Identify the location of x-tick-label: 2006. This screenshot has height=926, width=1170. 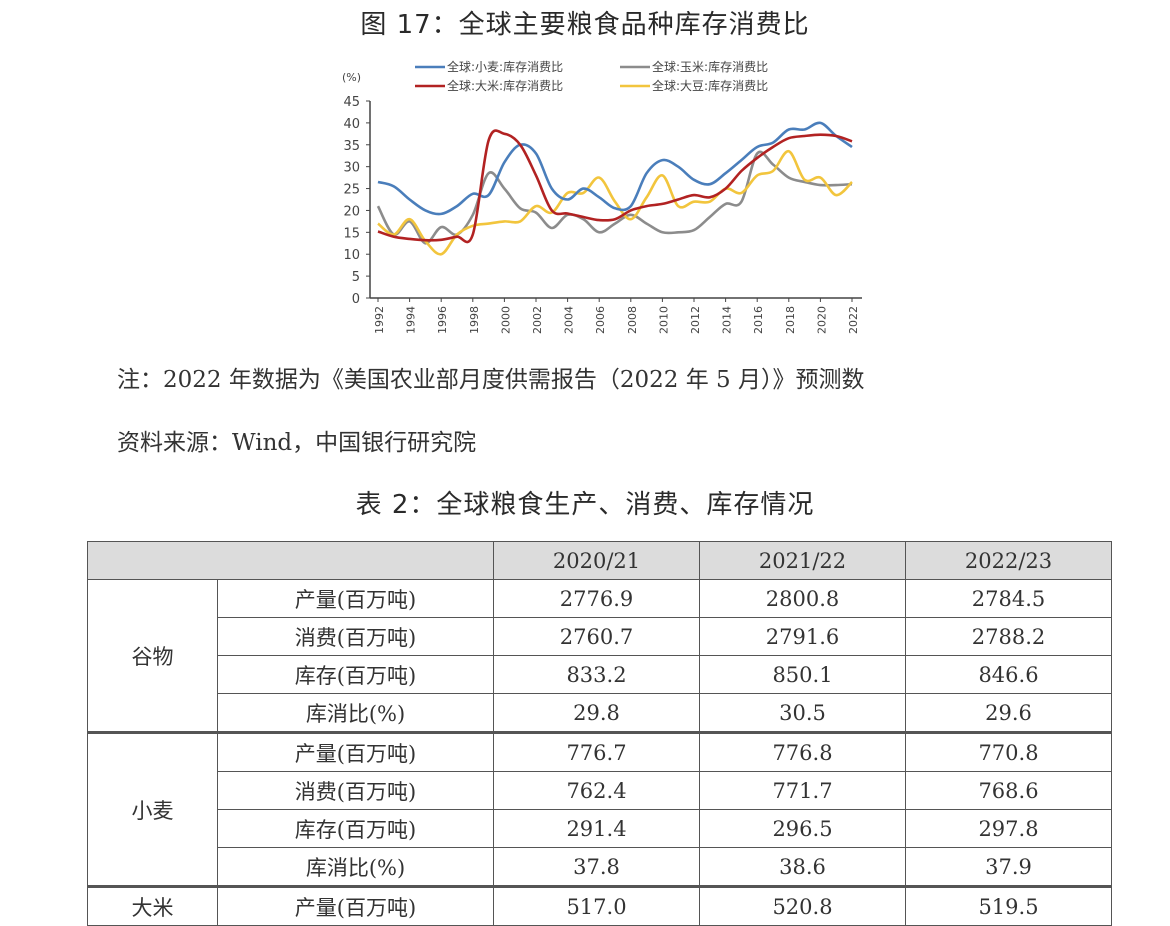
(600, 320).